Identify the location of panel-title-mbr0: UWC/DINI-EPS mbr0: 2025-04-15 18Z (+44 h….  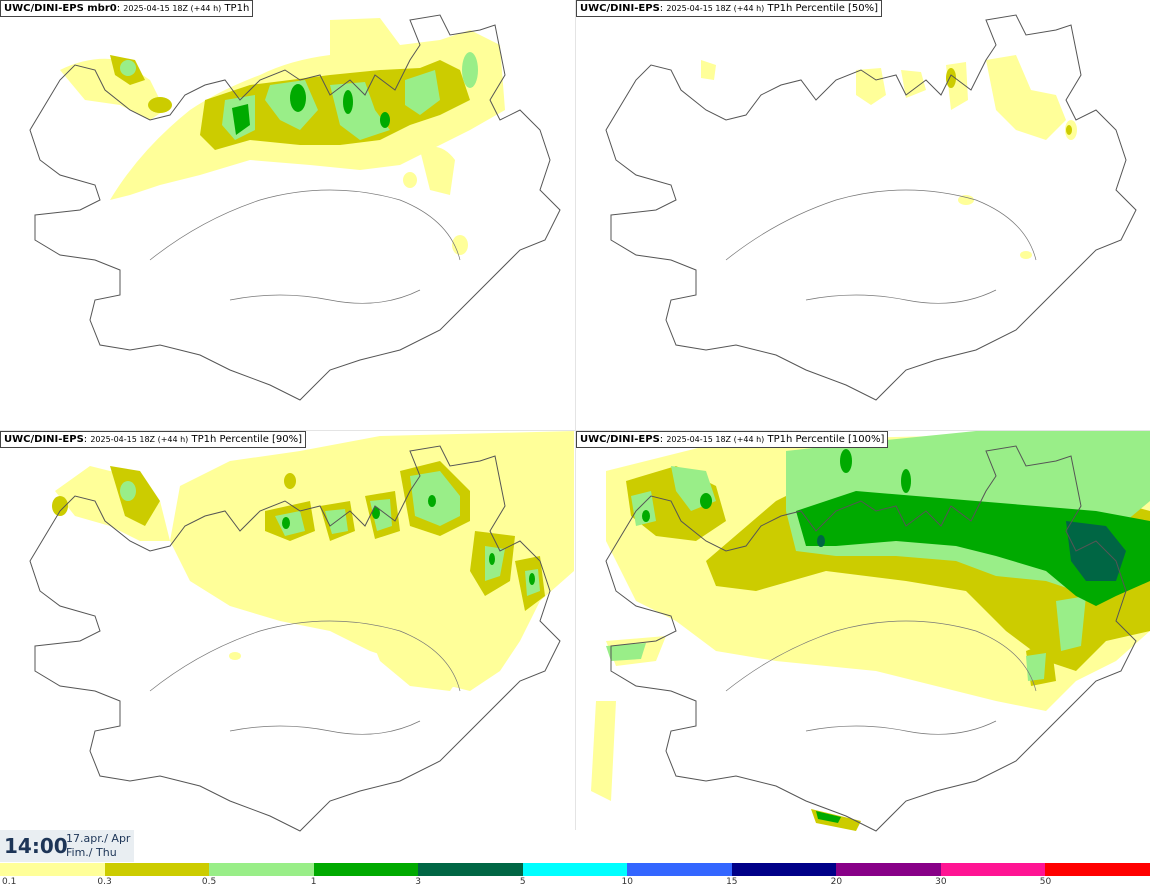
(127, 8).